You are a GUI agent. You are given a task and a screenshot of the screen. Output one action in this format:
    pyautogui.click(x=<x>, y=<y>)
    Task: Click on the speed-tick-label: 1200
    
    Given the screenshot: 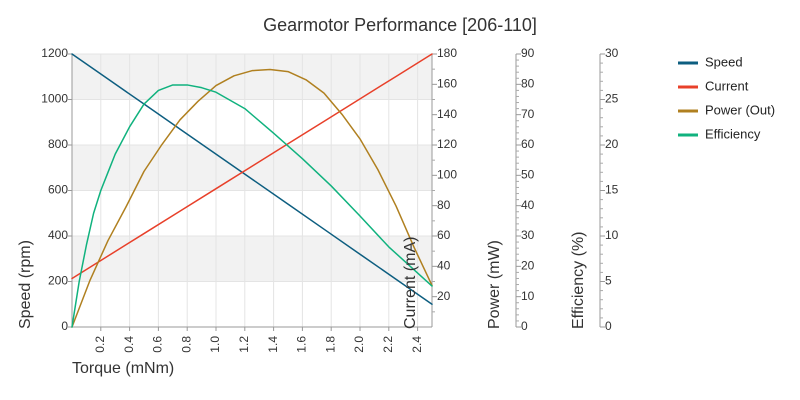 What is the action you would take?
    pyautogui.click(x=54, y=53)
    